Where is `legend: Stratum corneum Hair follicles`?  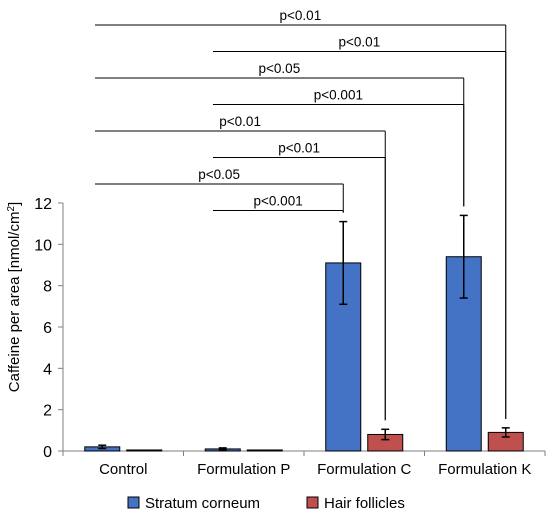
legend: Stratum corneum Hair follicles is located at coordinates (266, 503).